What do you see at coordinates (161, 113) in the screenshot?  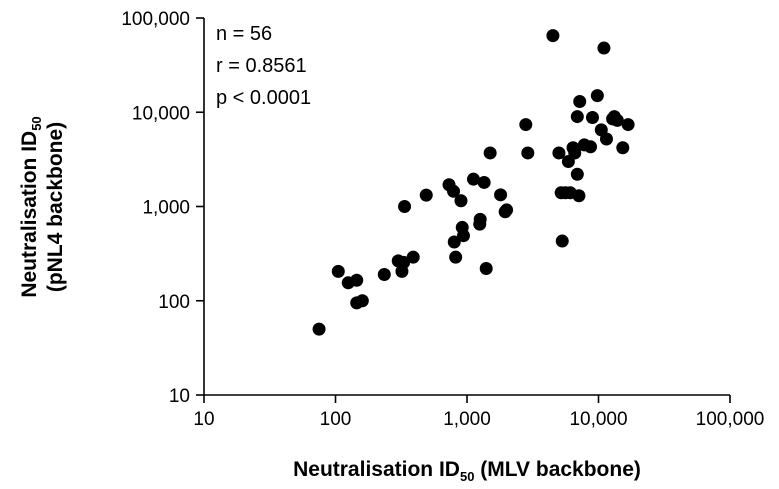 I see `y-tick-label: 10,000` at bounding box center [161, 113].